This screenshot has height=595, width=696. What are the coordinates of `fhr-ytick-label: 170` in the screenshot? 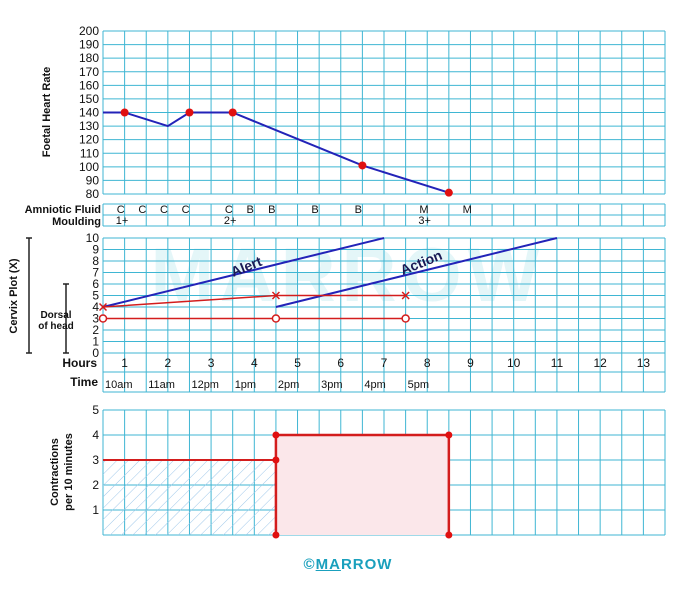 It's located at (89, 72).